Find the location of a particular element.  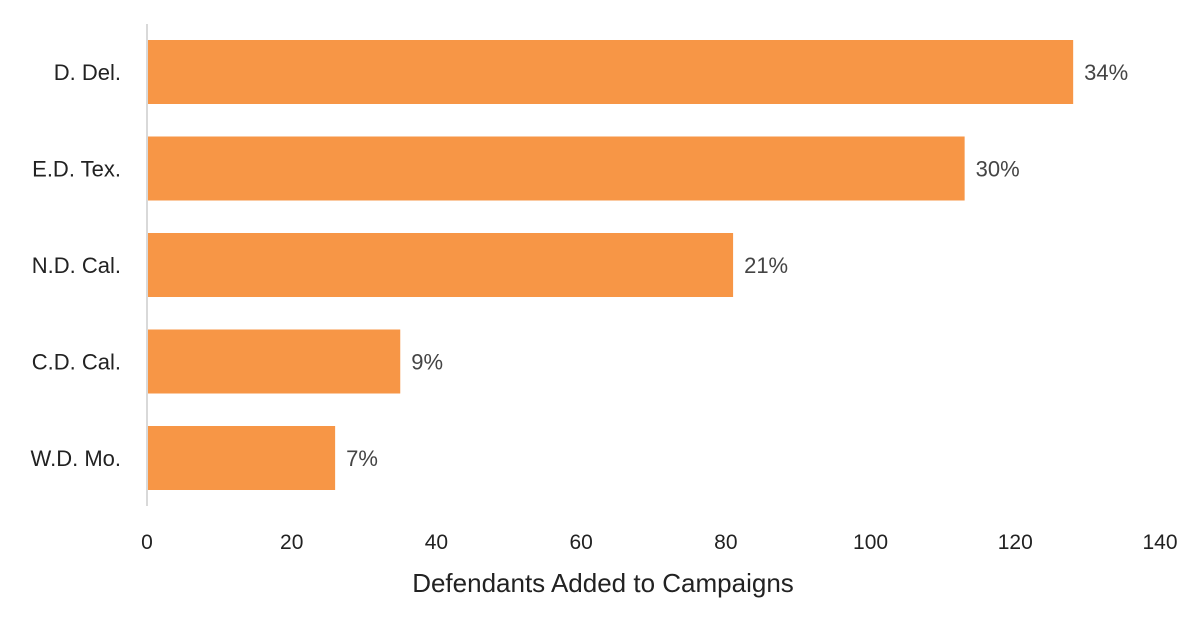

category-label: C.D. Cal. is located at coordinates (76, 362).